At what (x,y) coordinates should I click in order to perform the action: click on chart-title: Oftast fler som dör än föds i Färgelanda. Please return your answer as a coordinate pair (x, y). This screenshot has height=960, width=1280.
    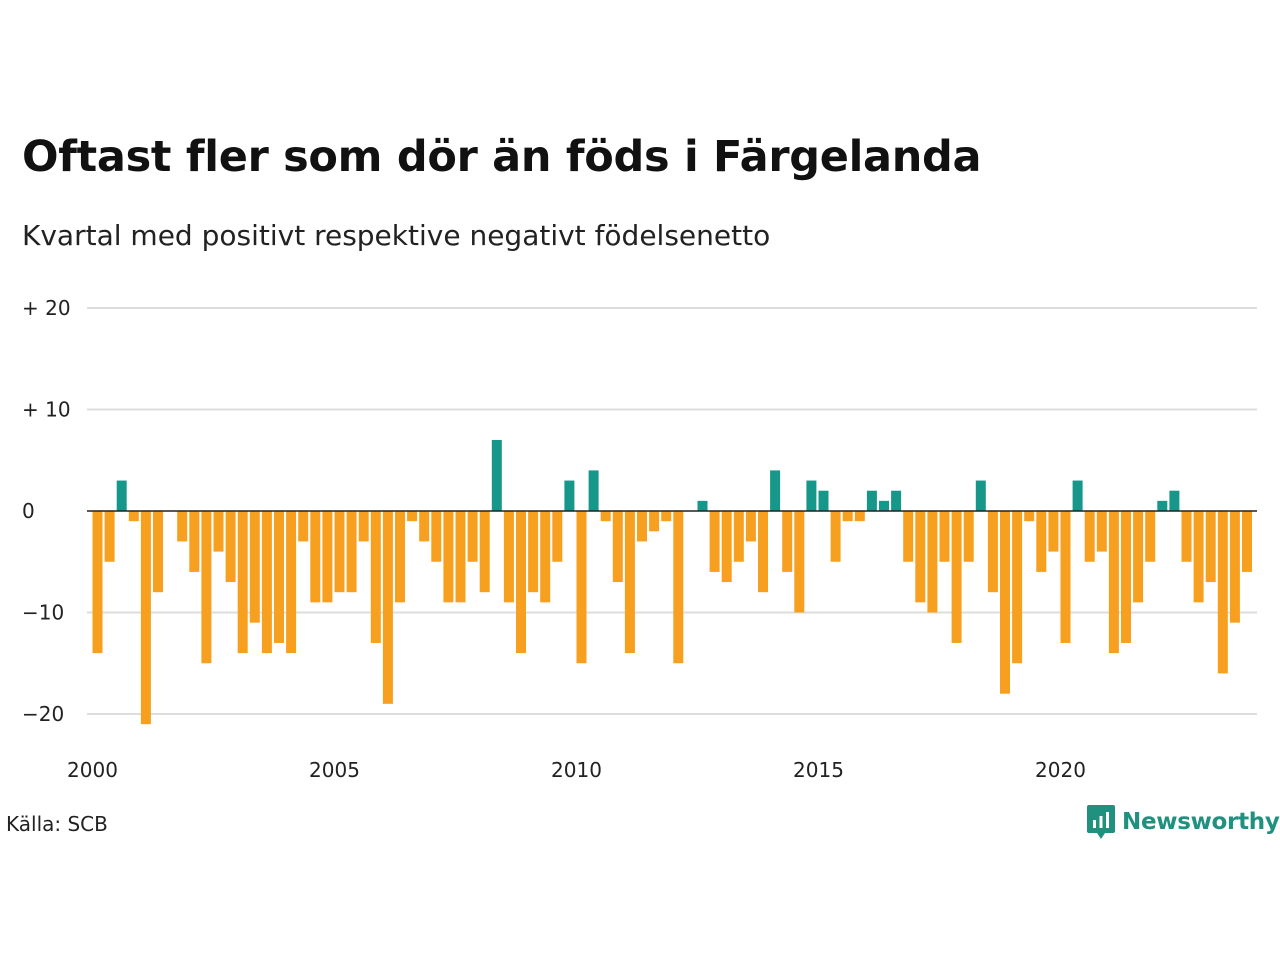
    Looking at the image, I should click on (502, 157).